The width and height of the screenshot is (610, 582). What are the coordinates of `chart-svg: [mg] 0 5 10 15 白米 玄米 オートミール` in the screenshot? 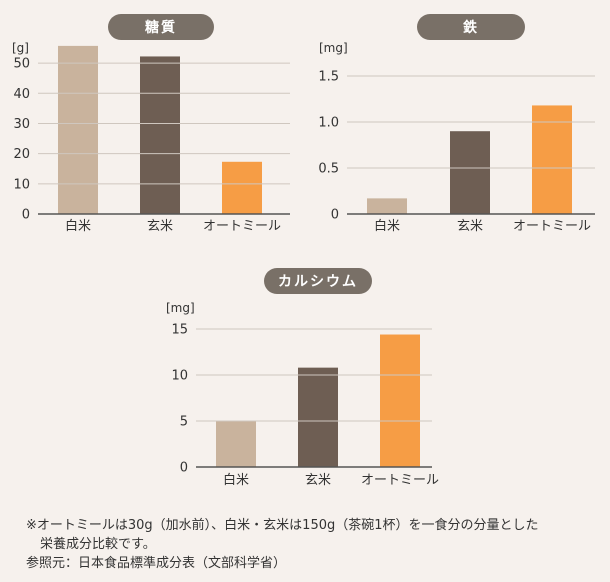 It's located at (302, 394).